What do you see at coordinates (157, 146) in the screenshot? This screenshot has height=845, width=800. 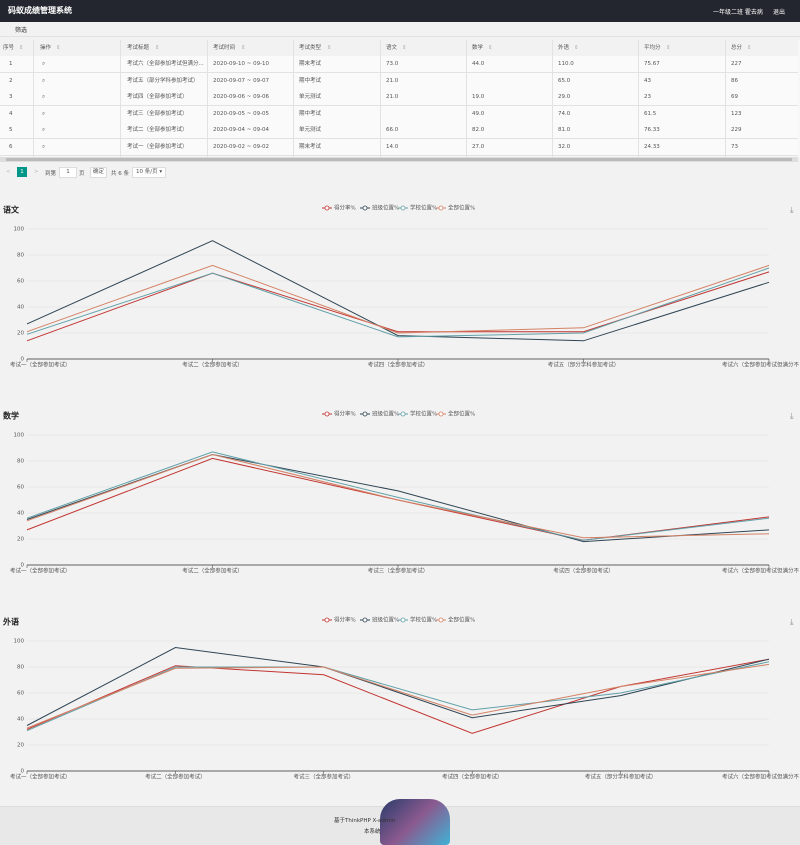 I see `cell: 考试一（全部参加考试）` at bounding box center [157, 146].